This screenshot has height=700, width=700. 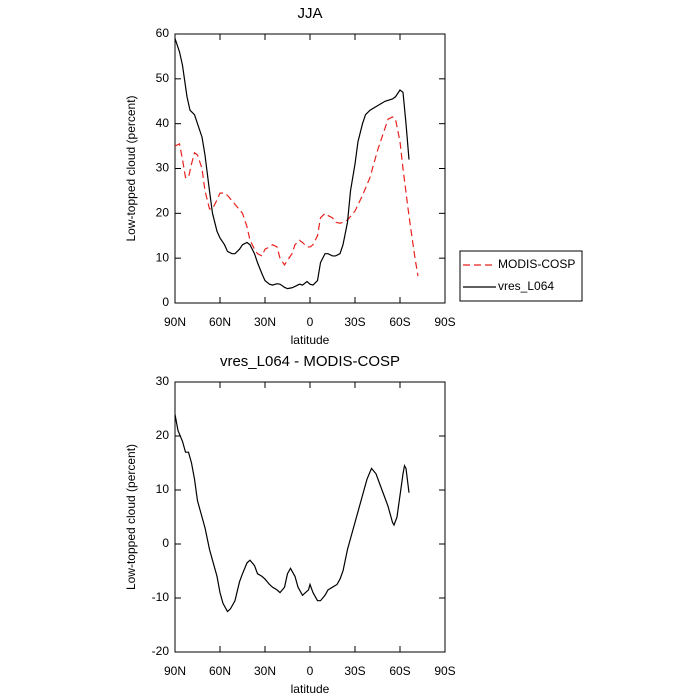 I want to click on chart-title: JJA, so click(x=309, y=13).